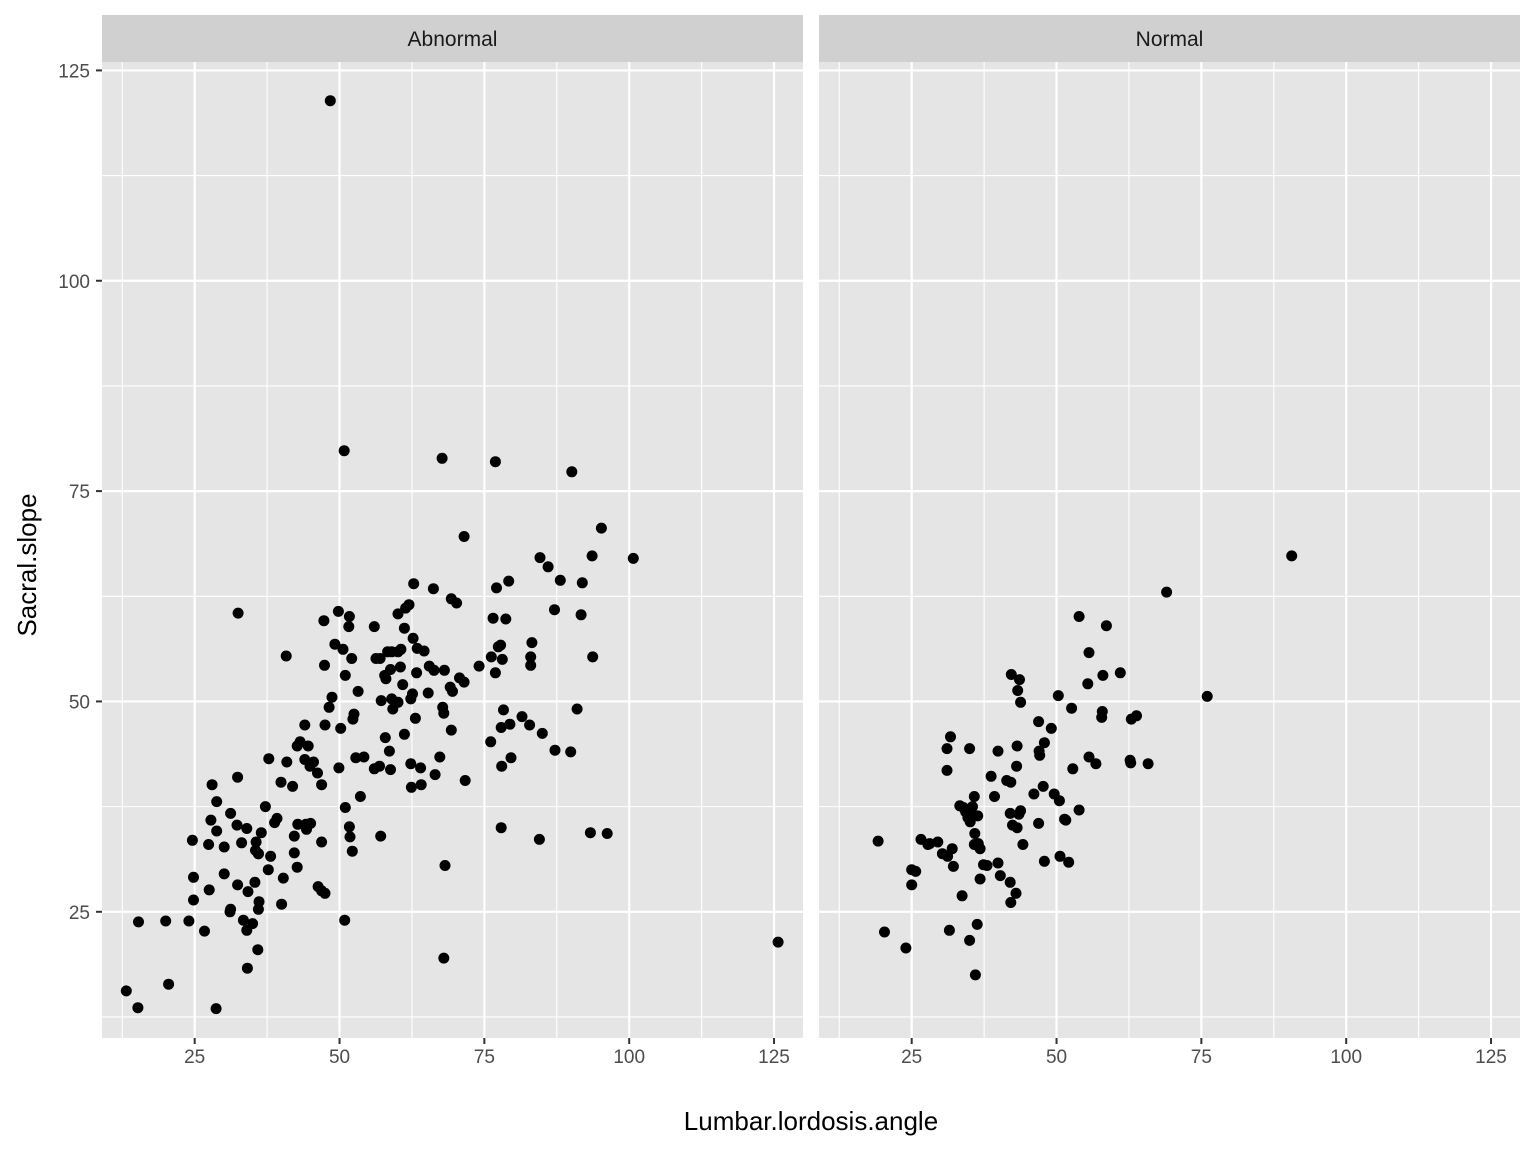 This screenshot has width=1536, height=1152. What do you see at coordinates (79, 913) in the screenshot?
I see `y-tick-label: 25` at bounding box center [79, 913].